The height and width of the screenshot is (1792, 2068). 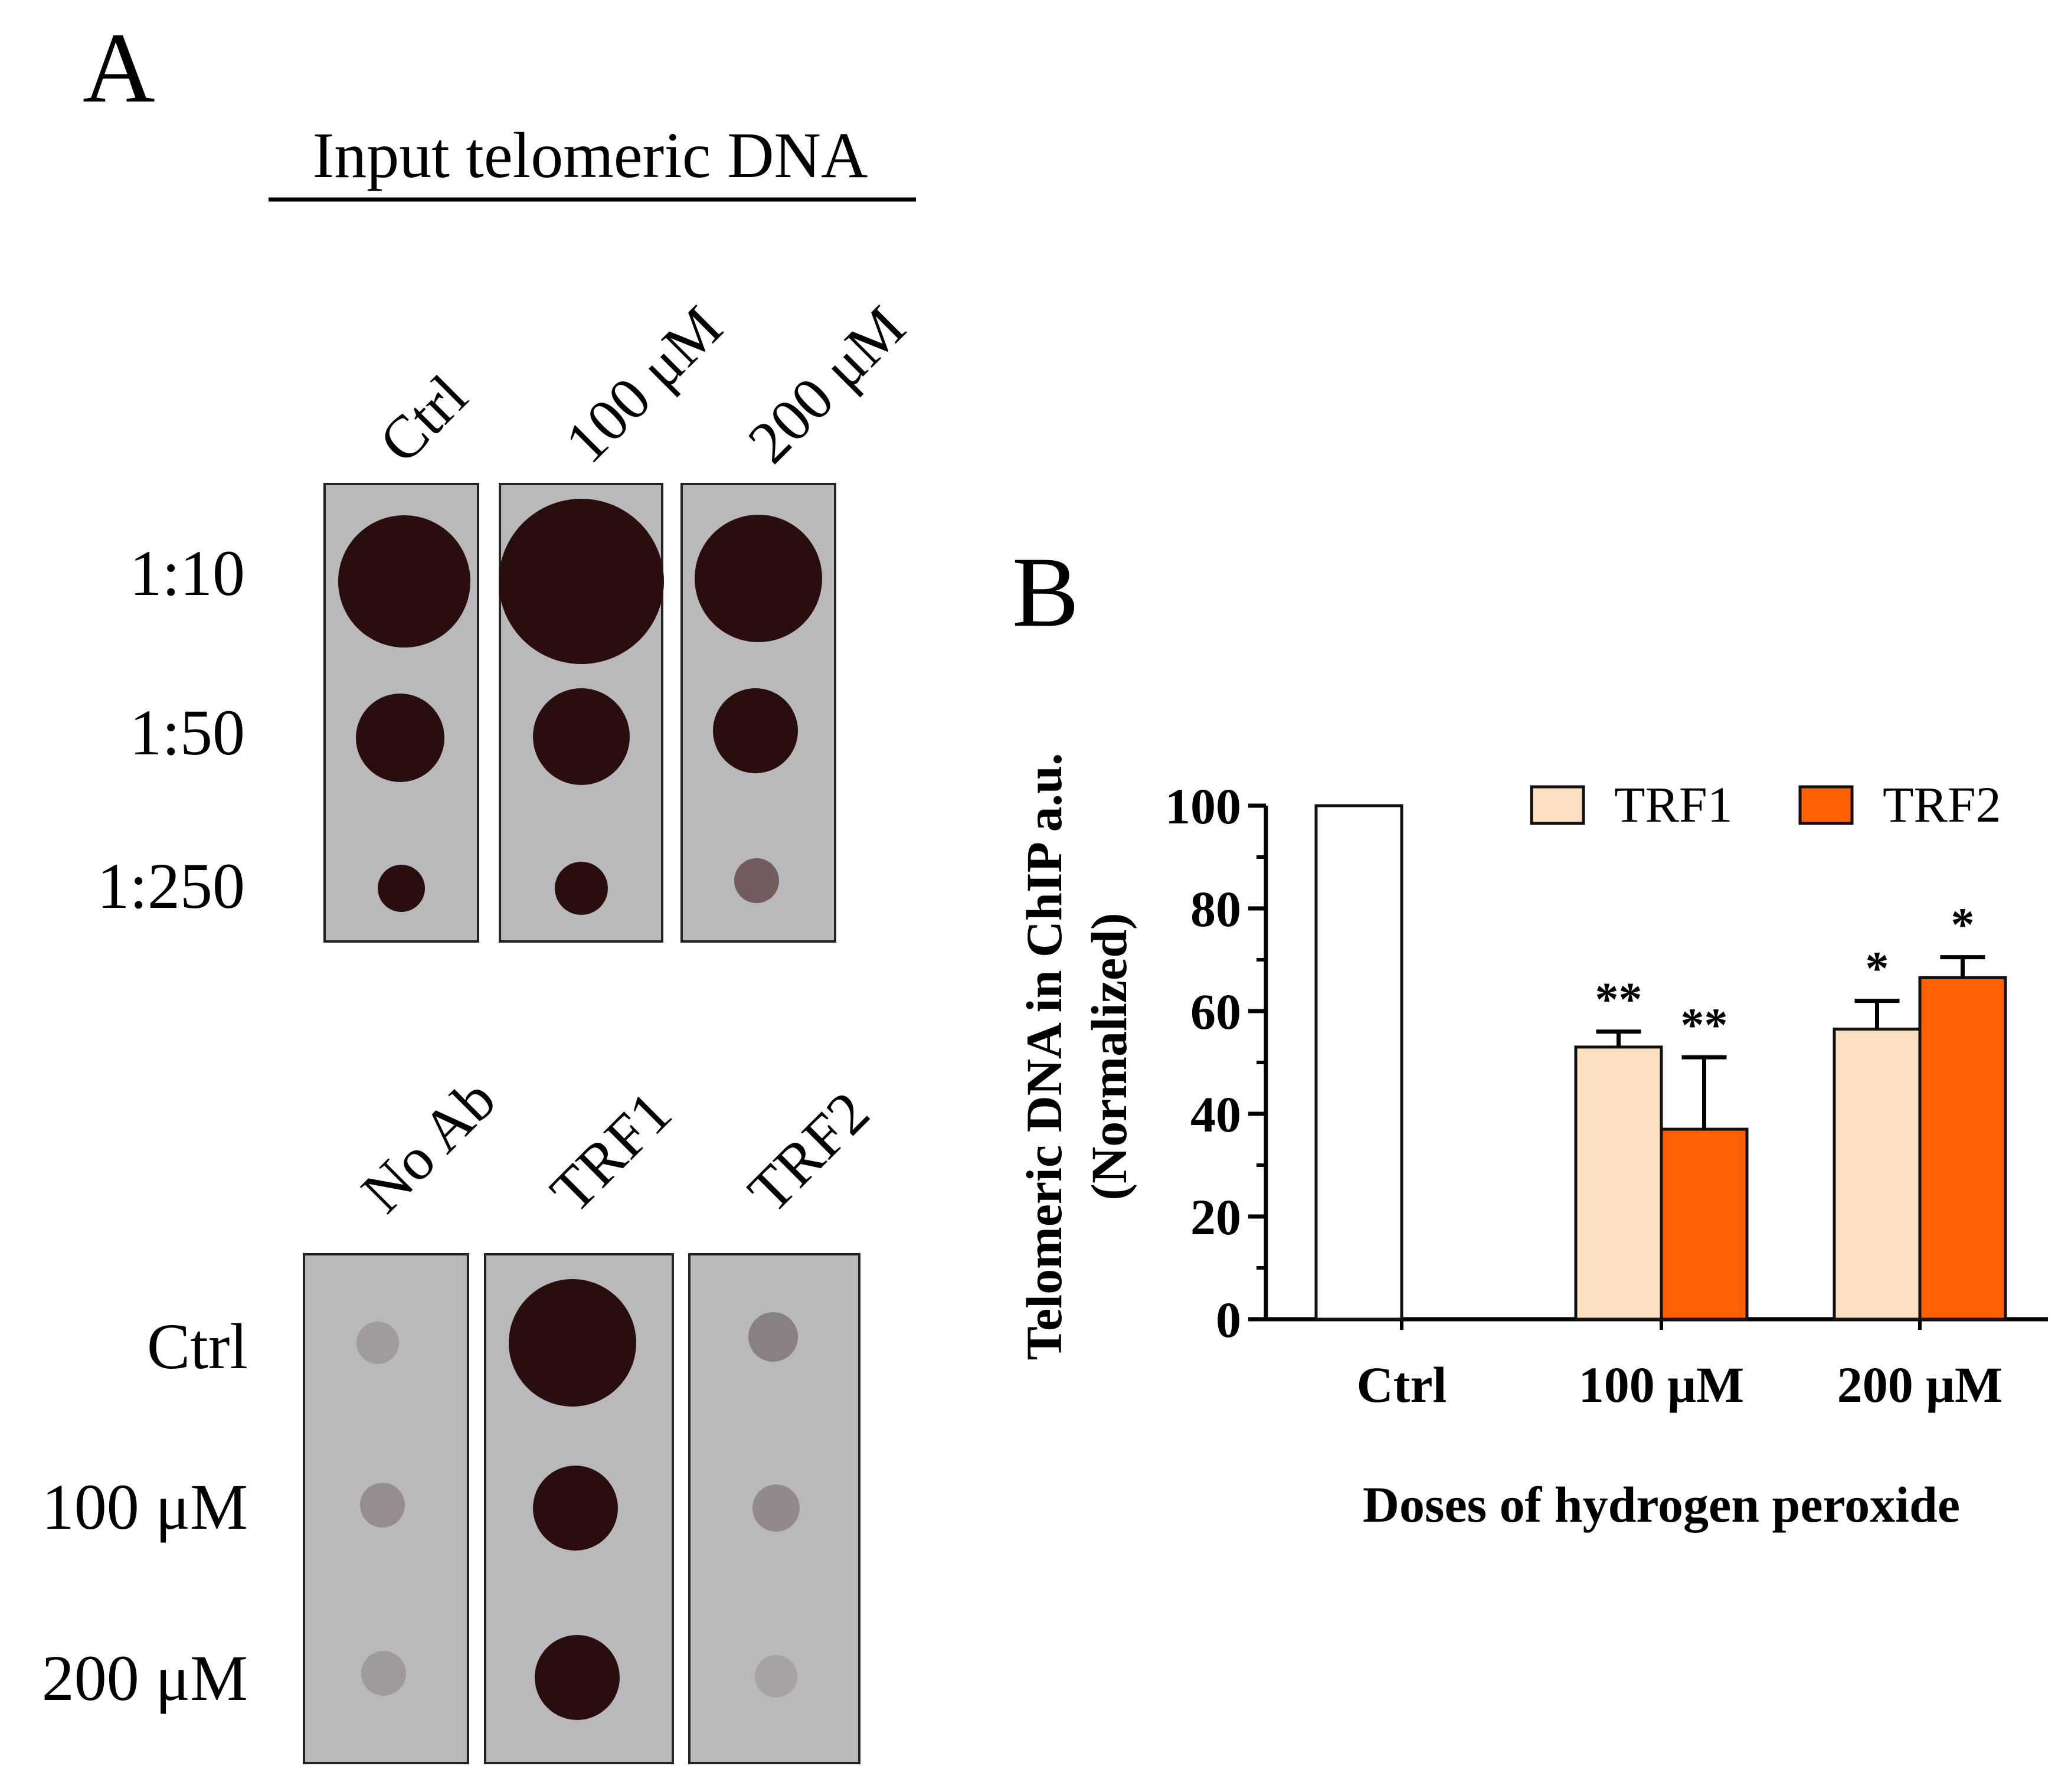 What do you see at coordinates (1215, 1217) in the screenshot?
I see `y-tick-label: 20` at bounding box center [1215, 1217].